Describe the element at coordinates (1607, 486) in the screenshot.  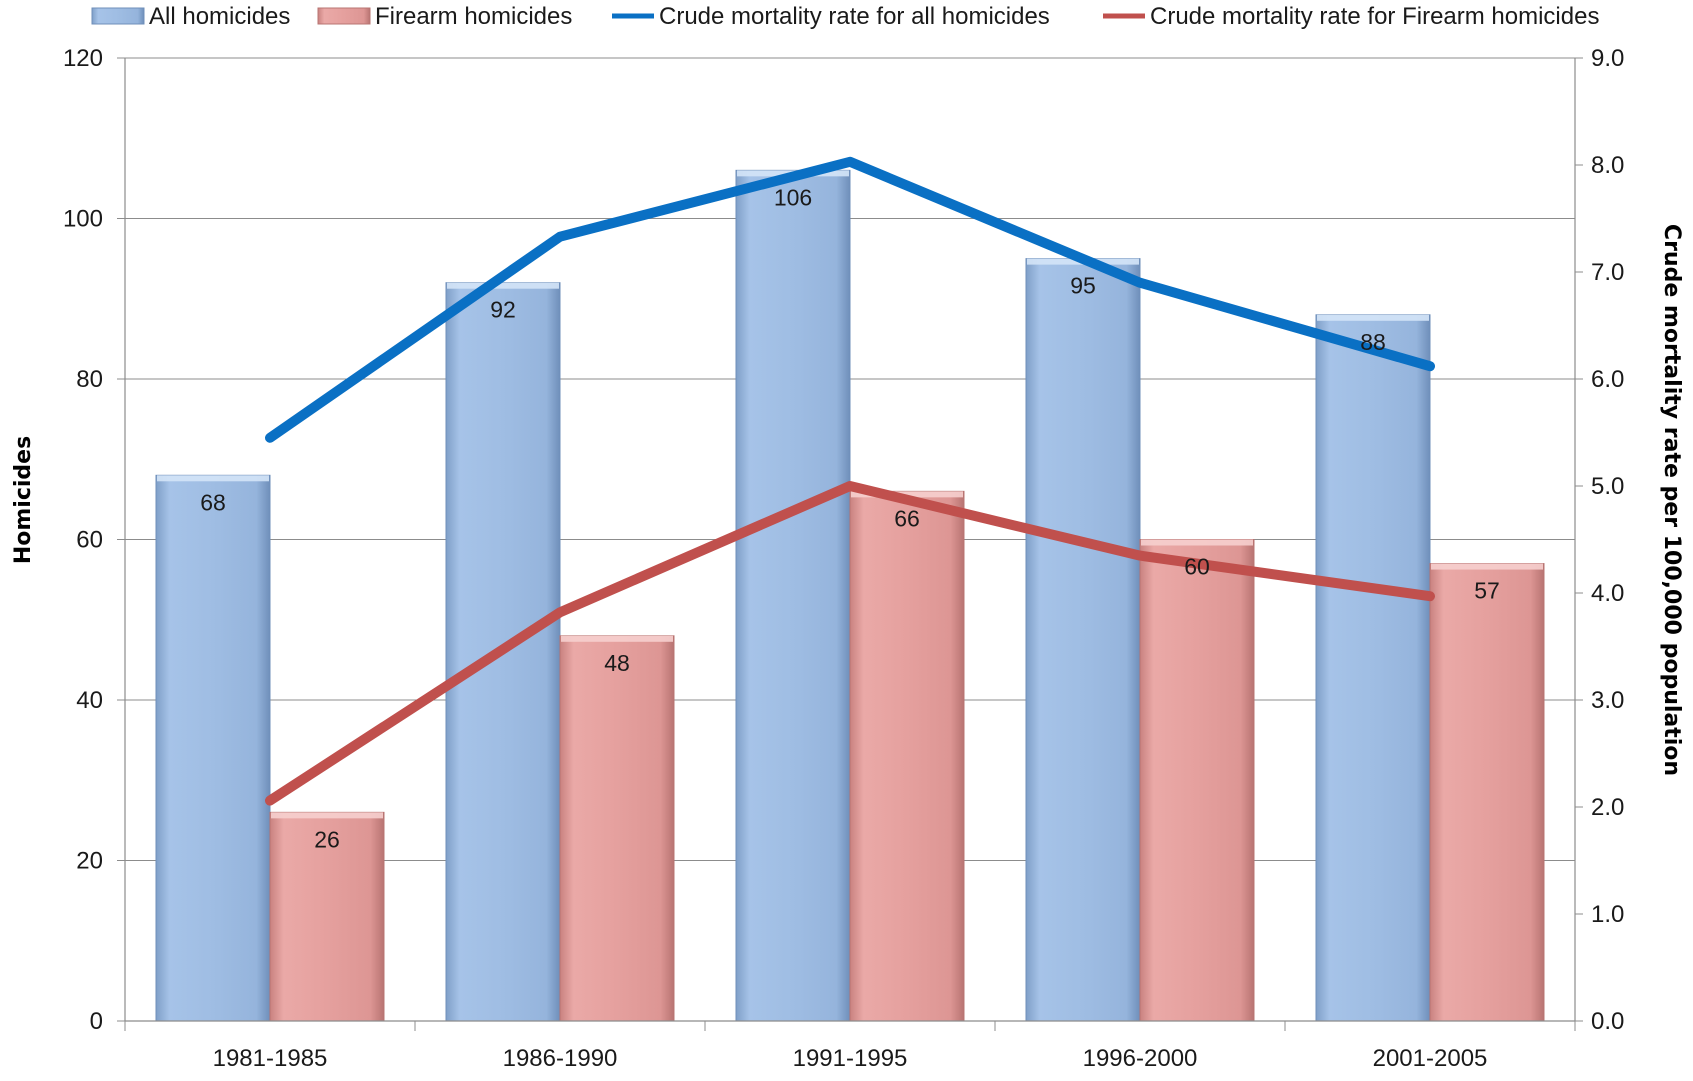
I see `y2-tick-label: 5.0` at that location.